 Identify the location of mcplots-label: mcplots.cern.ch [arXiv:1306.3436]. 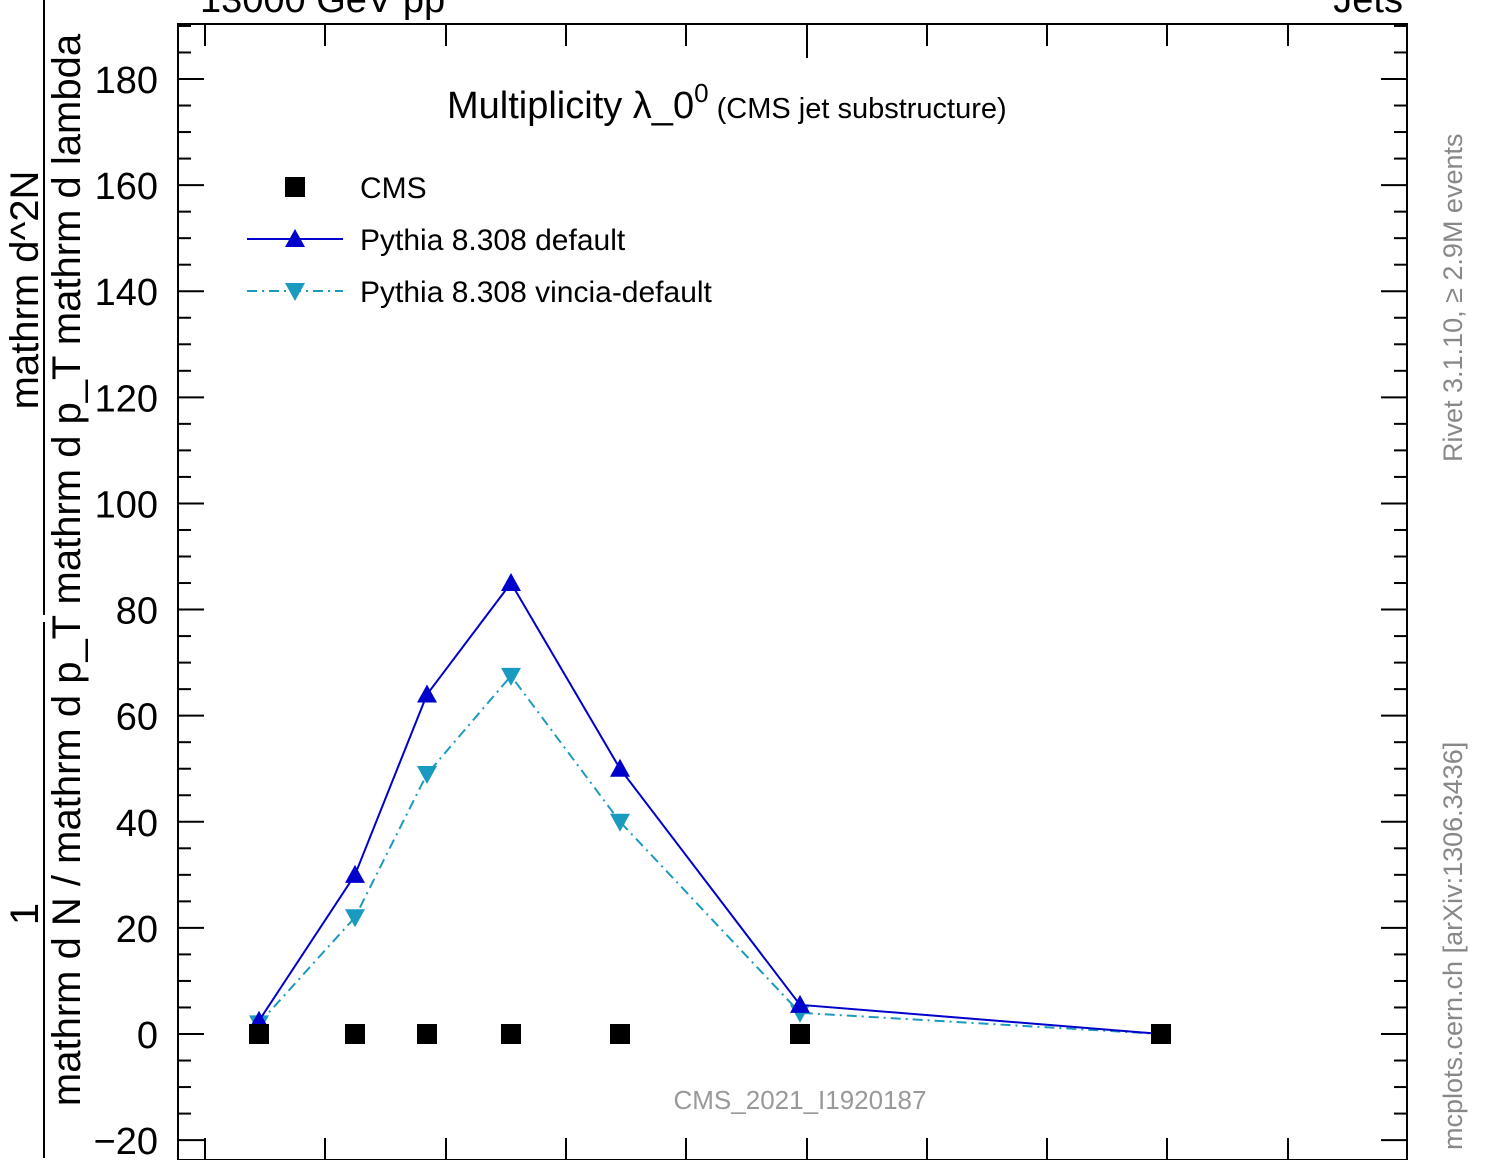
(1453, 946).